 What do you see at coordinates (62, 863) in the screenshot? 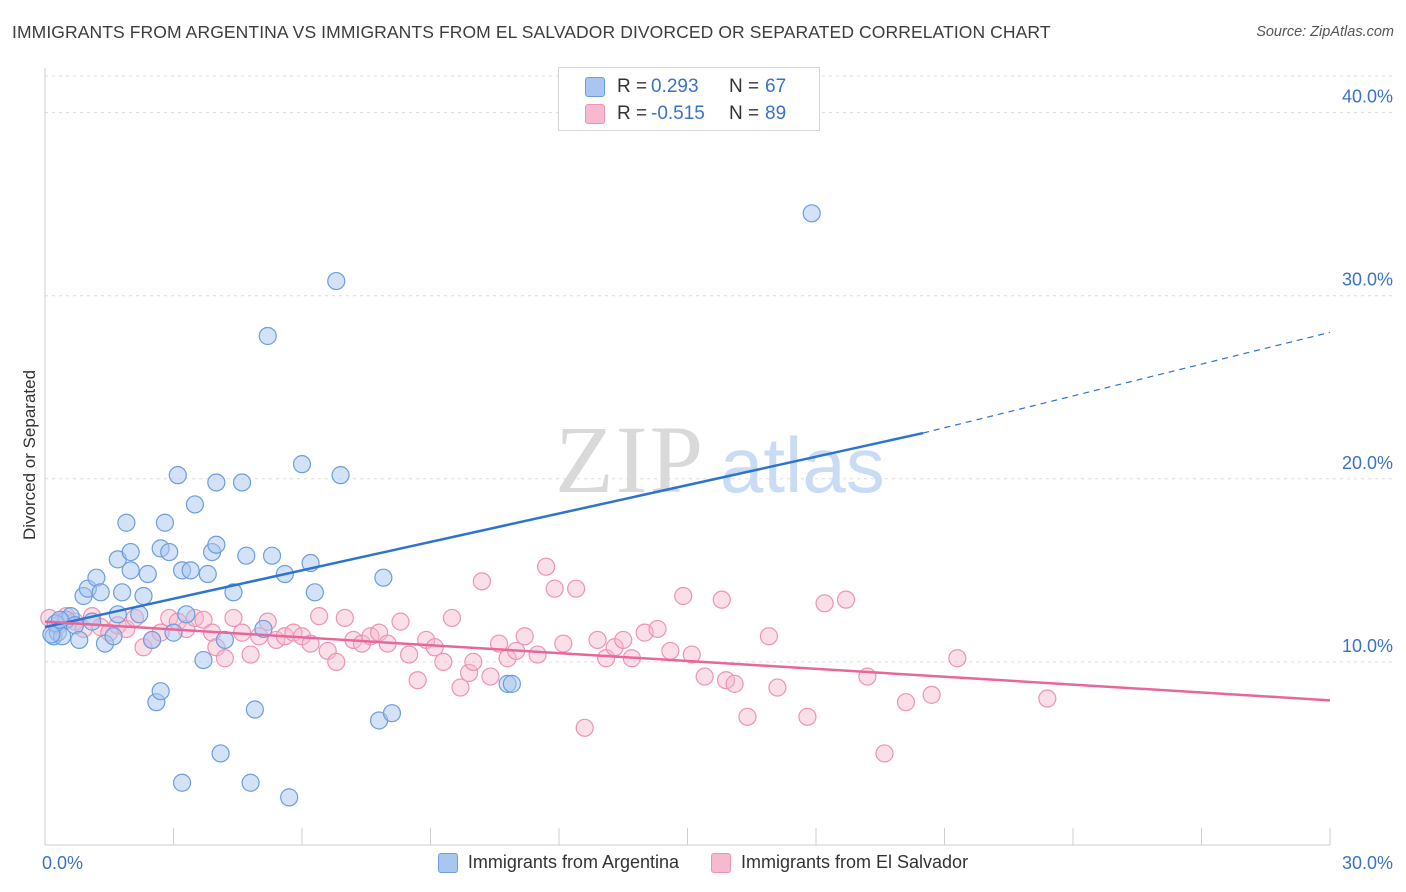
I see `x-tick-label: 0.0%` at bounding box center [62, 863].